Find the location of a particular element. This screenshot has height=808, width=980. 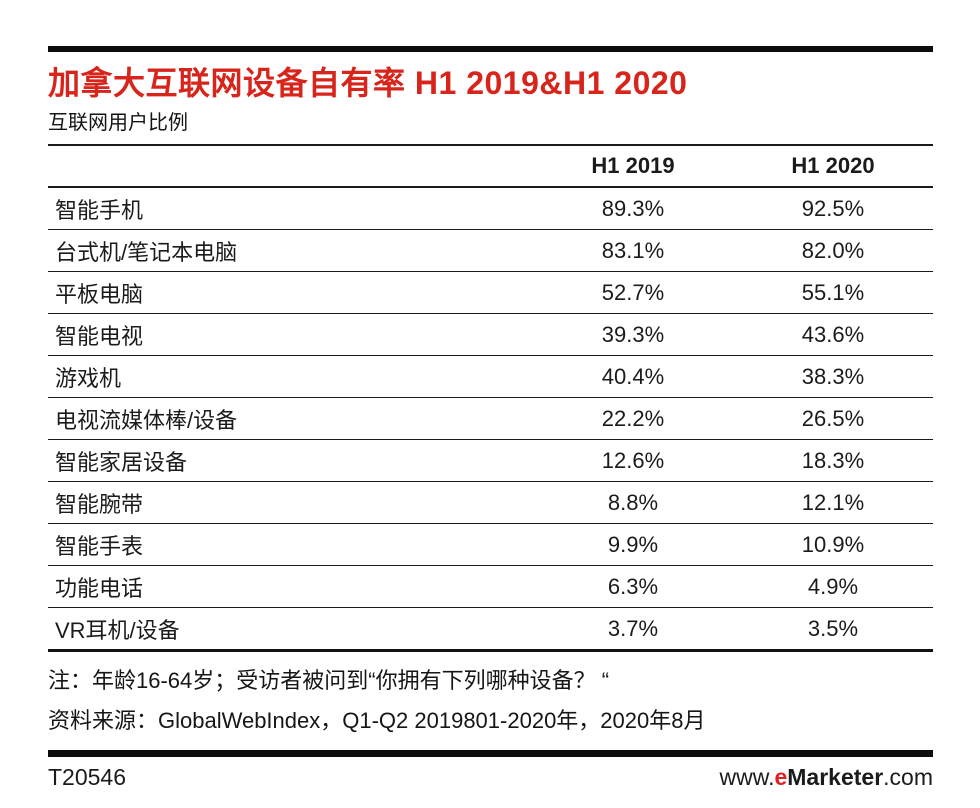

table-row: 功能电话 6.3% 4.9% is located at coordinates (490, 586).